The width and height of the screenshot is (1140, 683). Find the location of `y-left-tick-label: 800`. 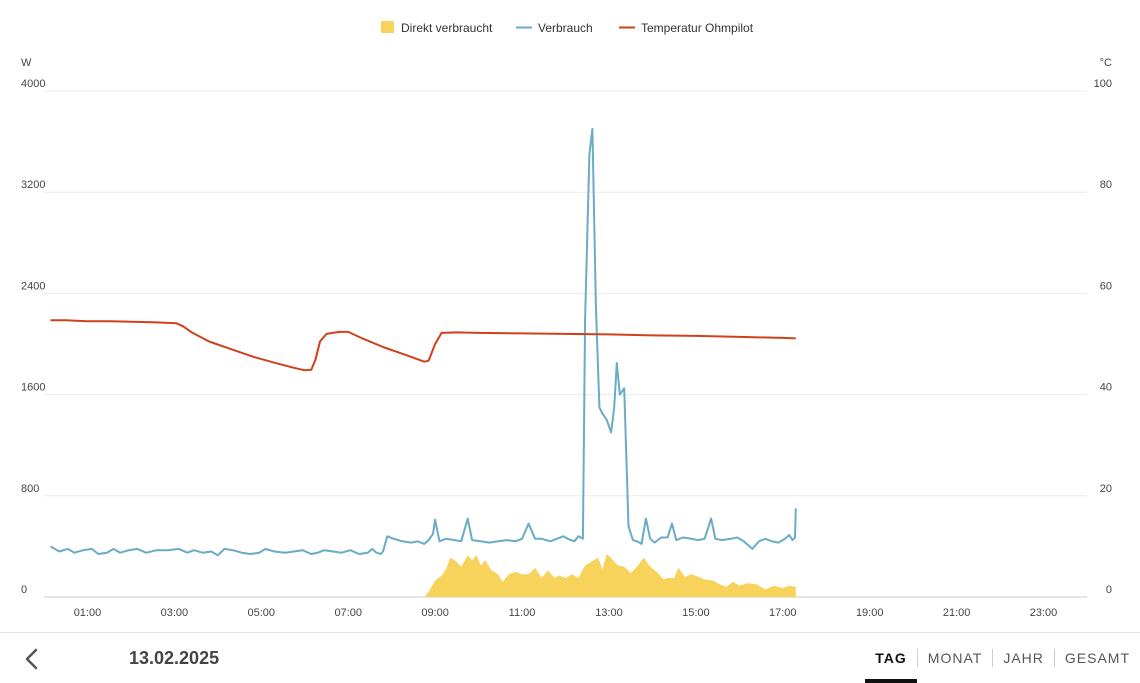

y-left-tick-label: 800 is located at coordinates (30, 489).